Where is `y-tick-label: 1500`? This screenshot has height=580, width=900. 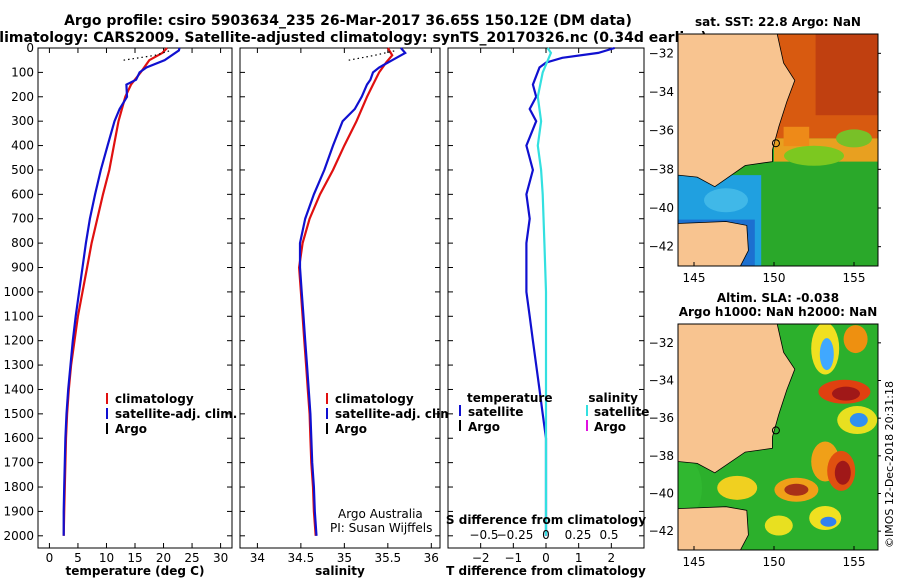
y-tick-label: 1500 is located at coordinates (18, 414).